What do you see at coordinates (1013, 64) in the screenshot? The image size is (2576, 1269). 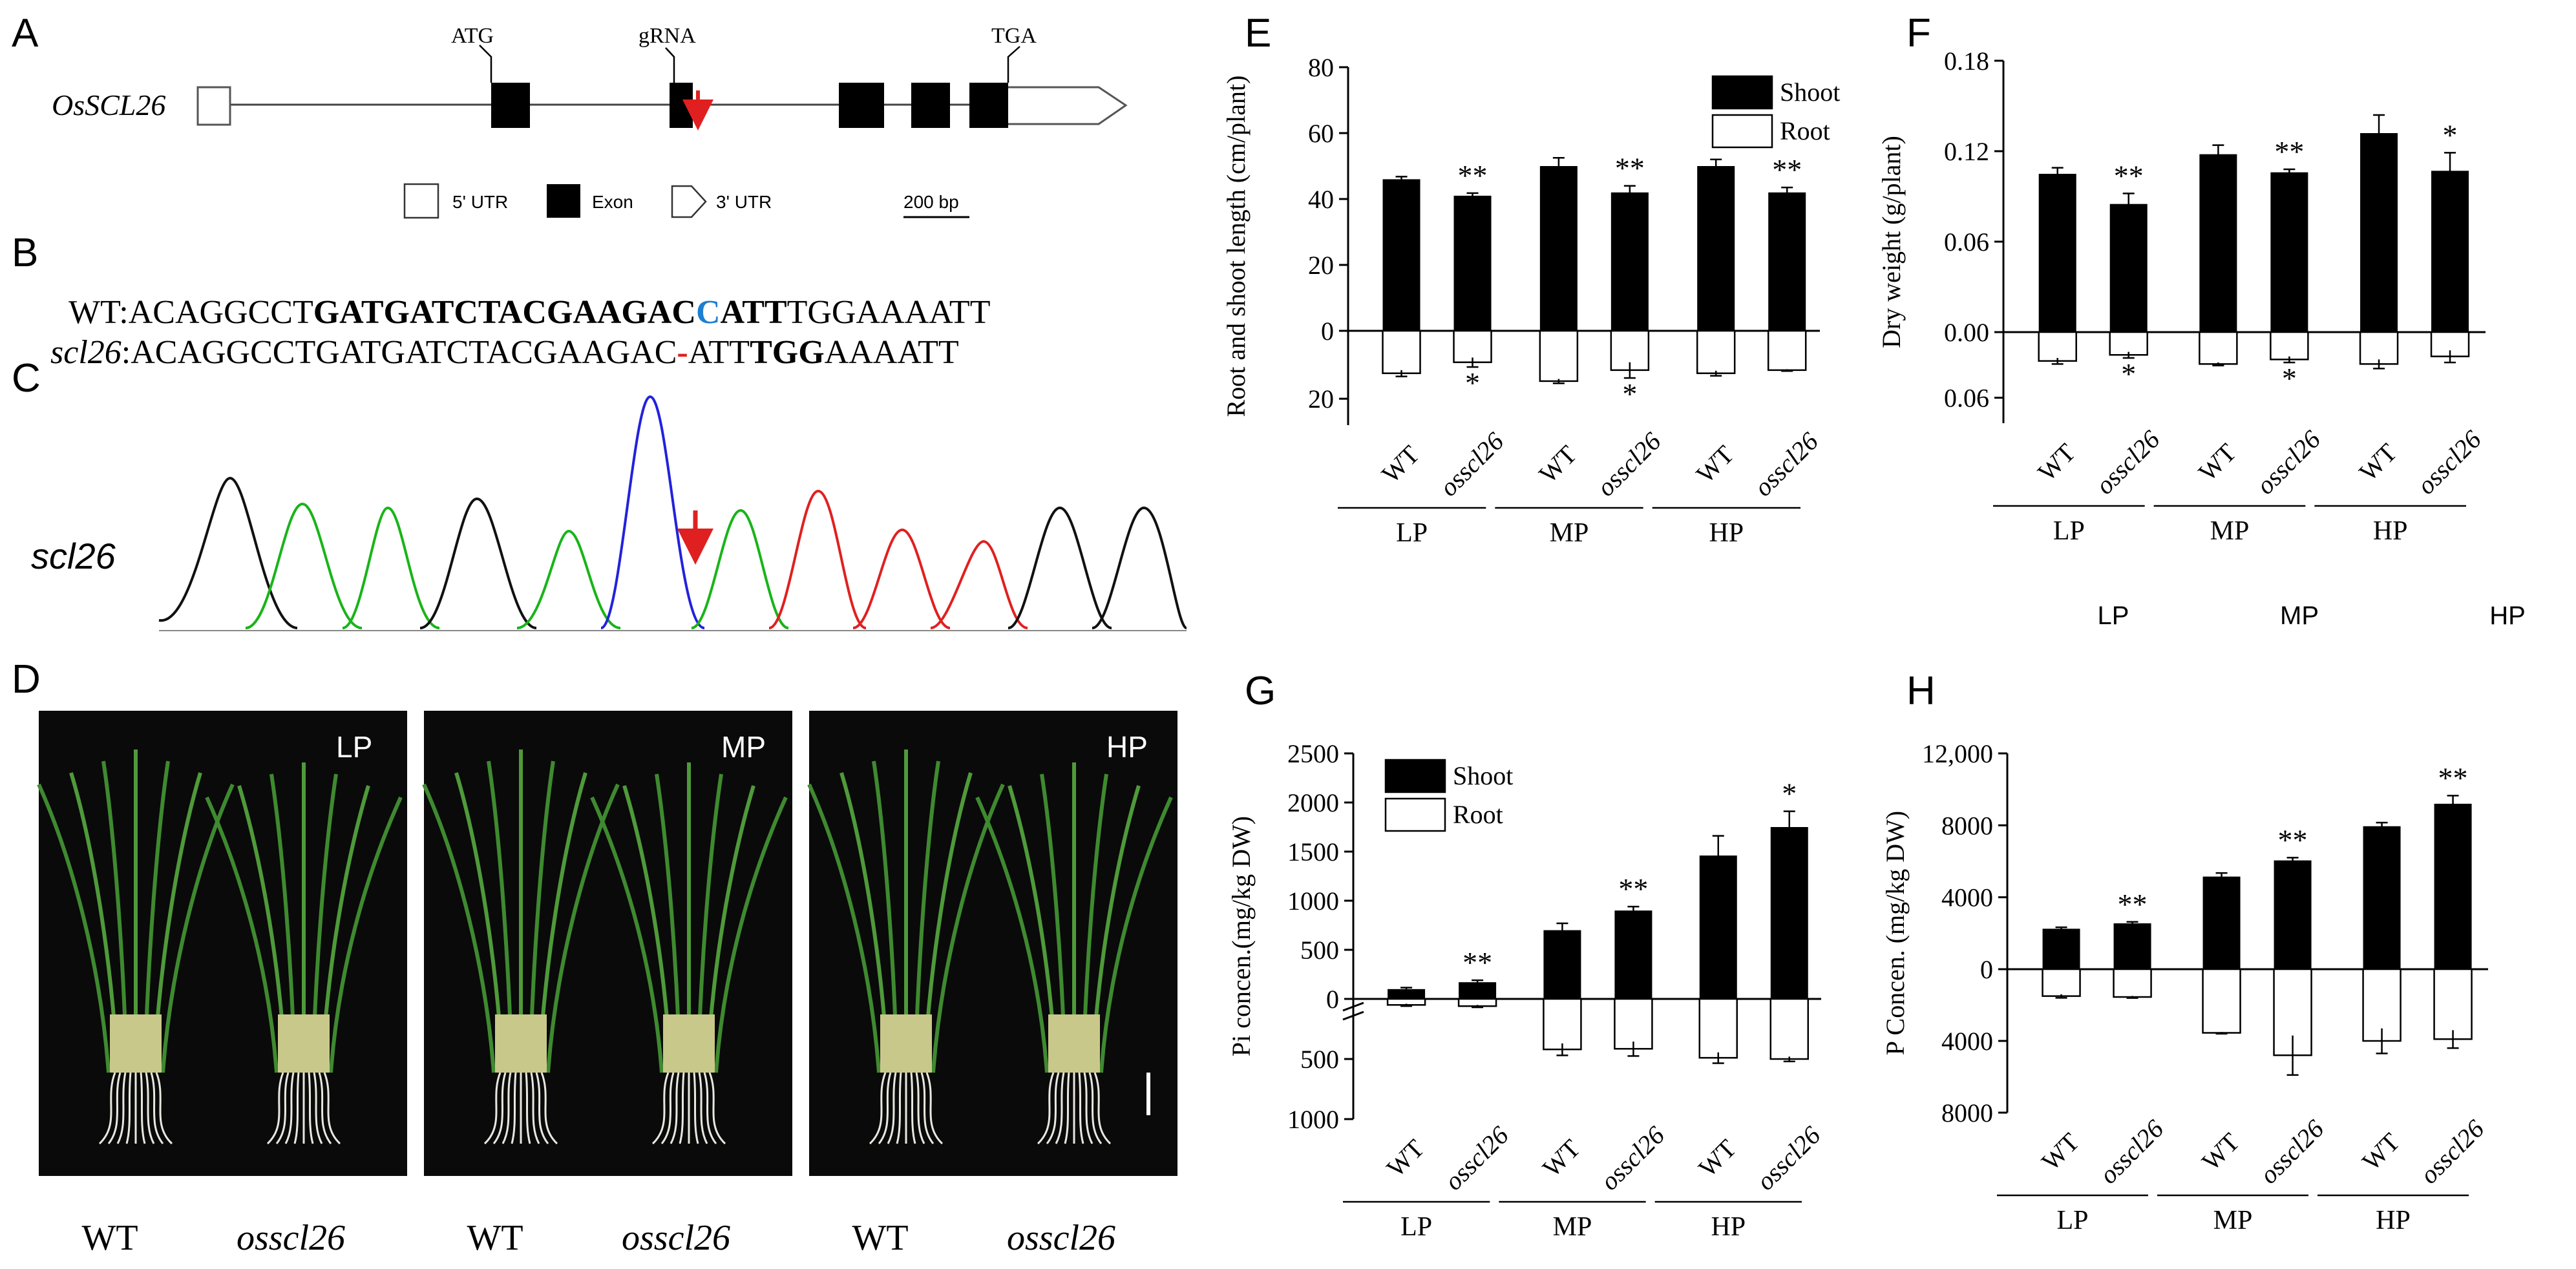 I see `tga-marker` at bounding box center [1013, 64].